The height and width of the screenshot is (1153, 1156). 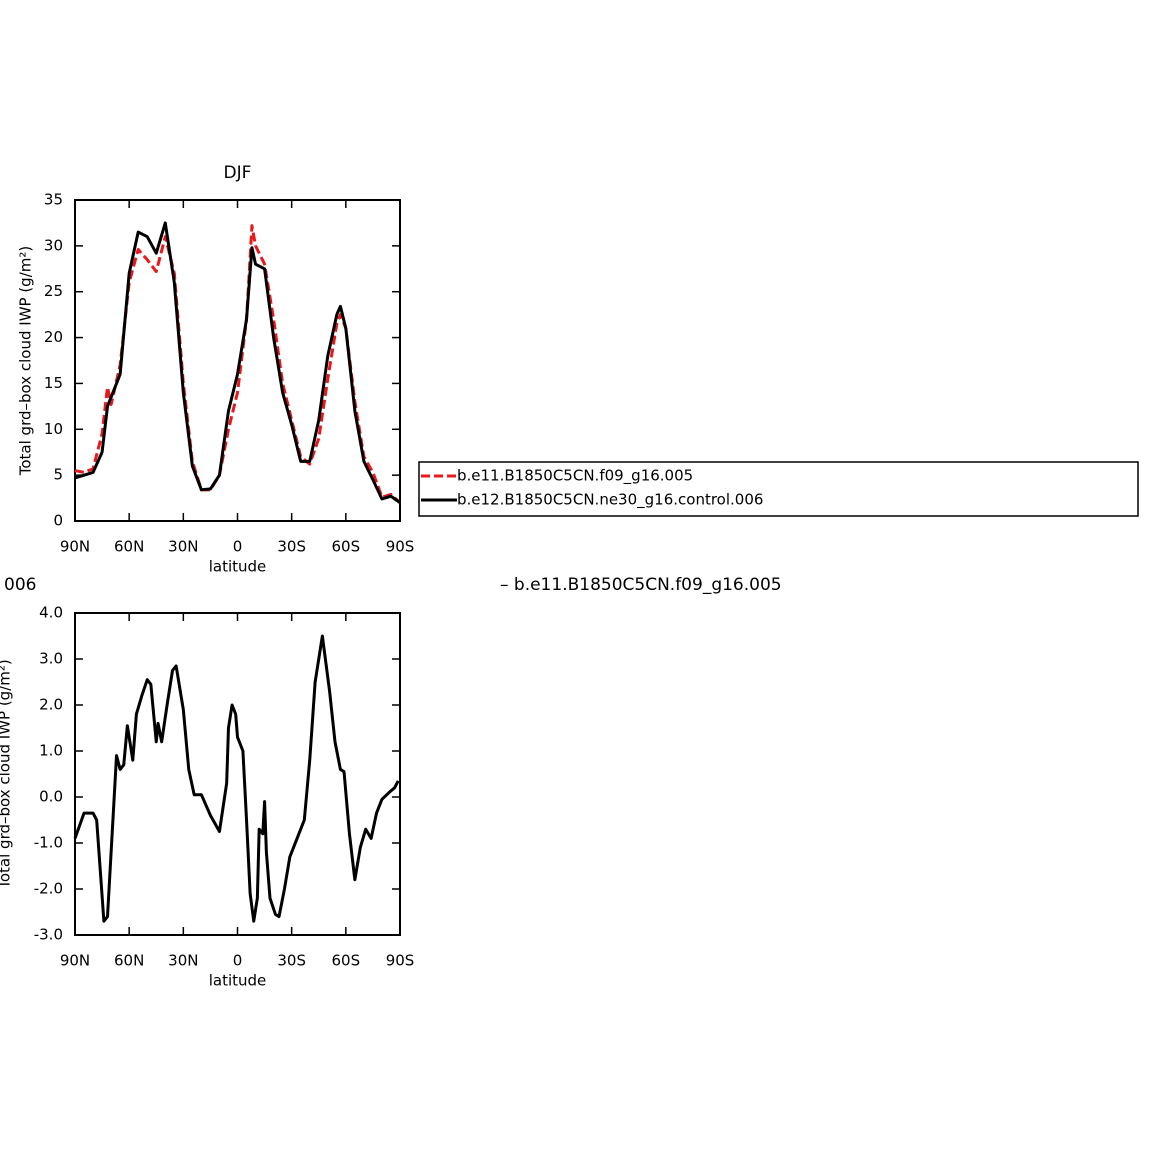 I want to click on y-tick-label: 30, so click(x=53, y=245).